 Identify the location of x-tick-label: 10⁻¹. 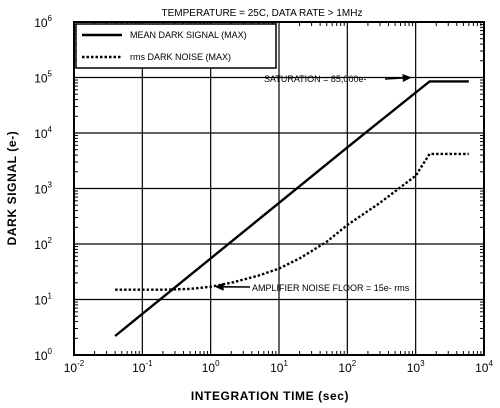
(142, 367).